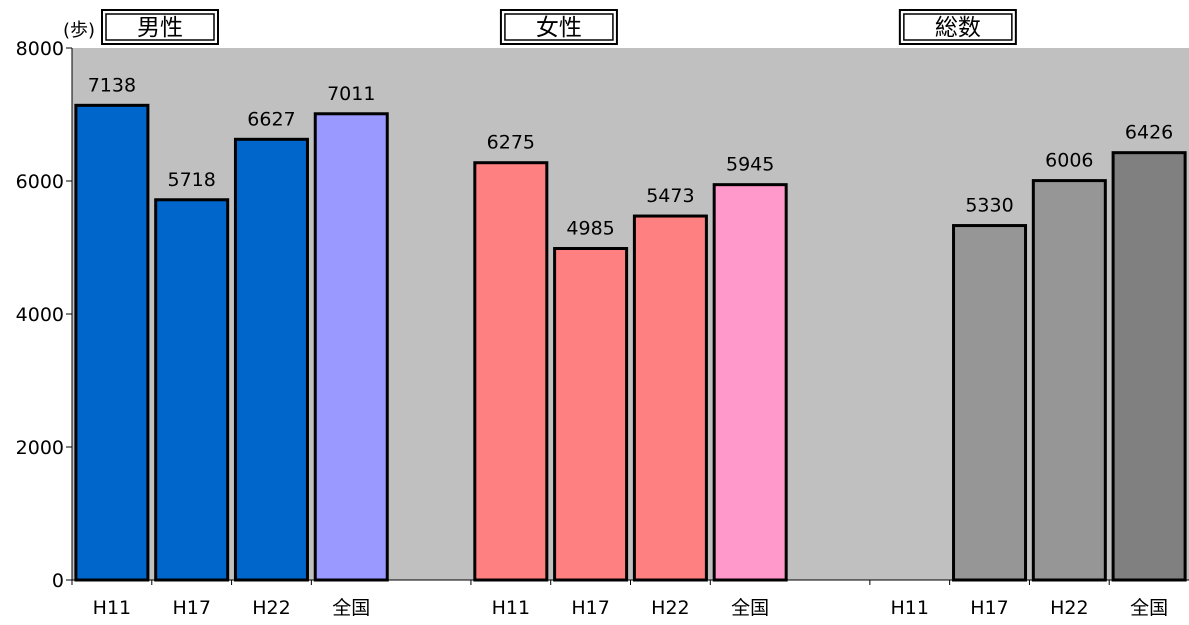 This screenshot has width=1189, height=625. What do you see at coordinates (750, 165) in the screenshot?
I see `value-label: 5945` at bounding box center [750, 165].